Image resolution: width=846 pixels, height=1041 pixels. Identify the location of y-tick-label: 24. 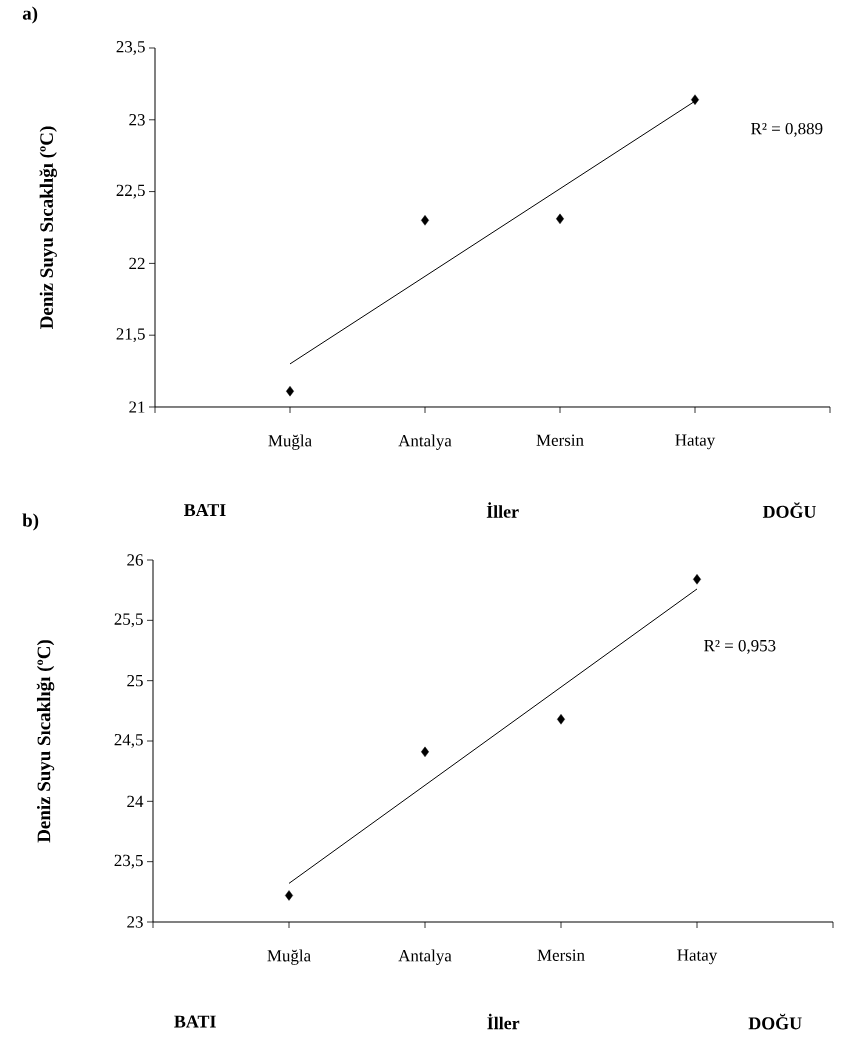
(135, 801).